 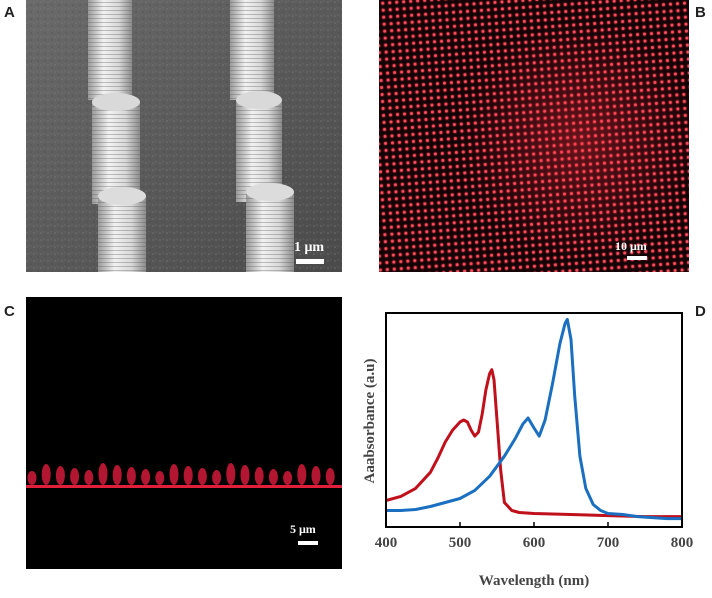 I want to click on pillar-front-left, so click(x=122, y=229).